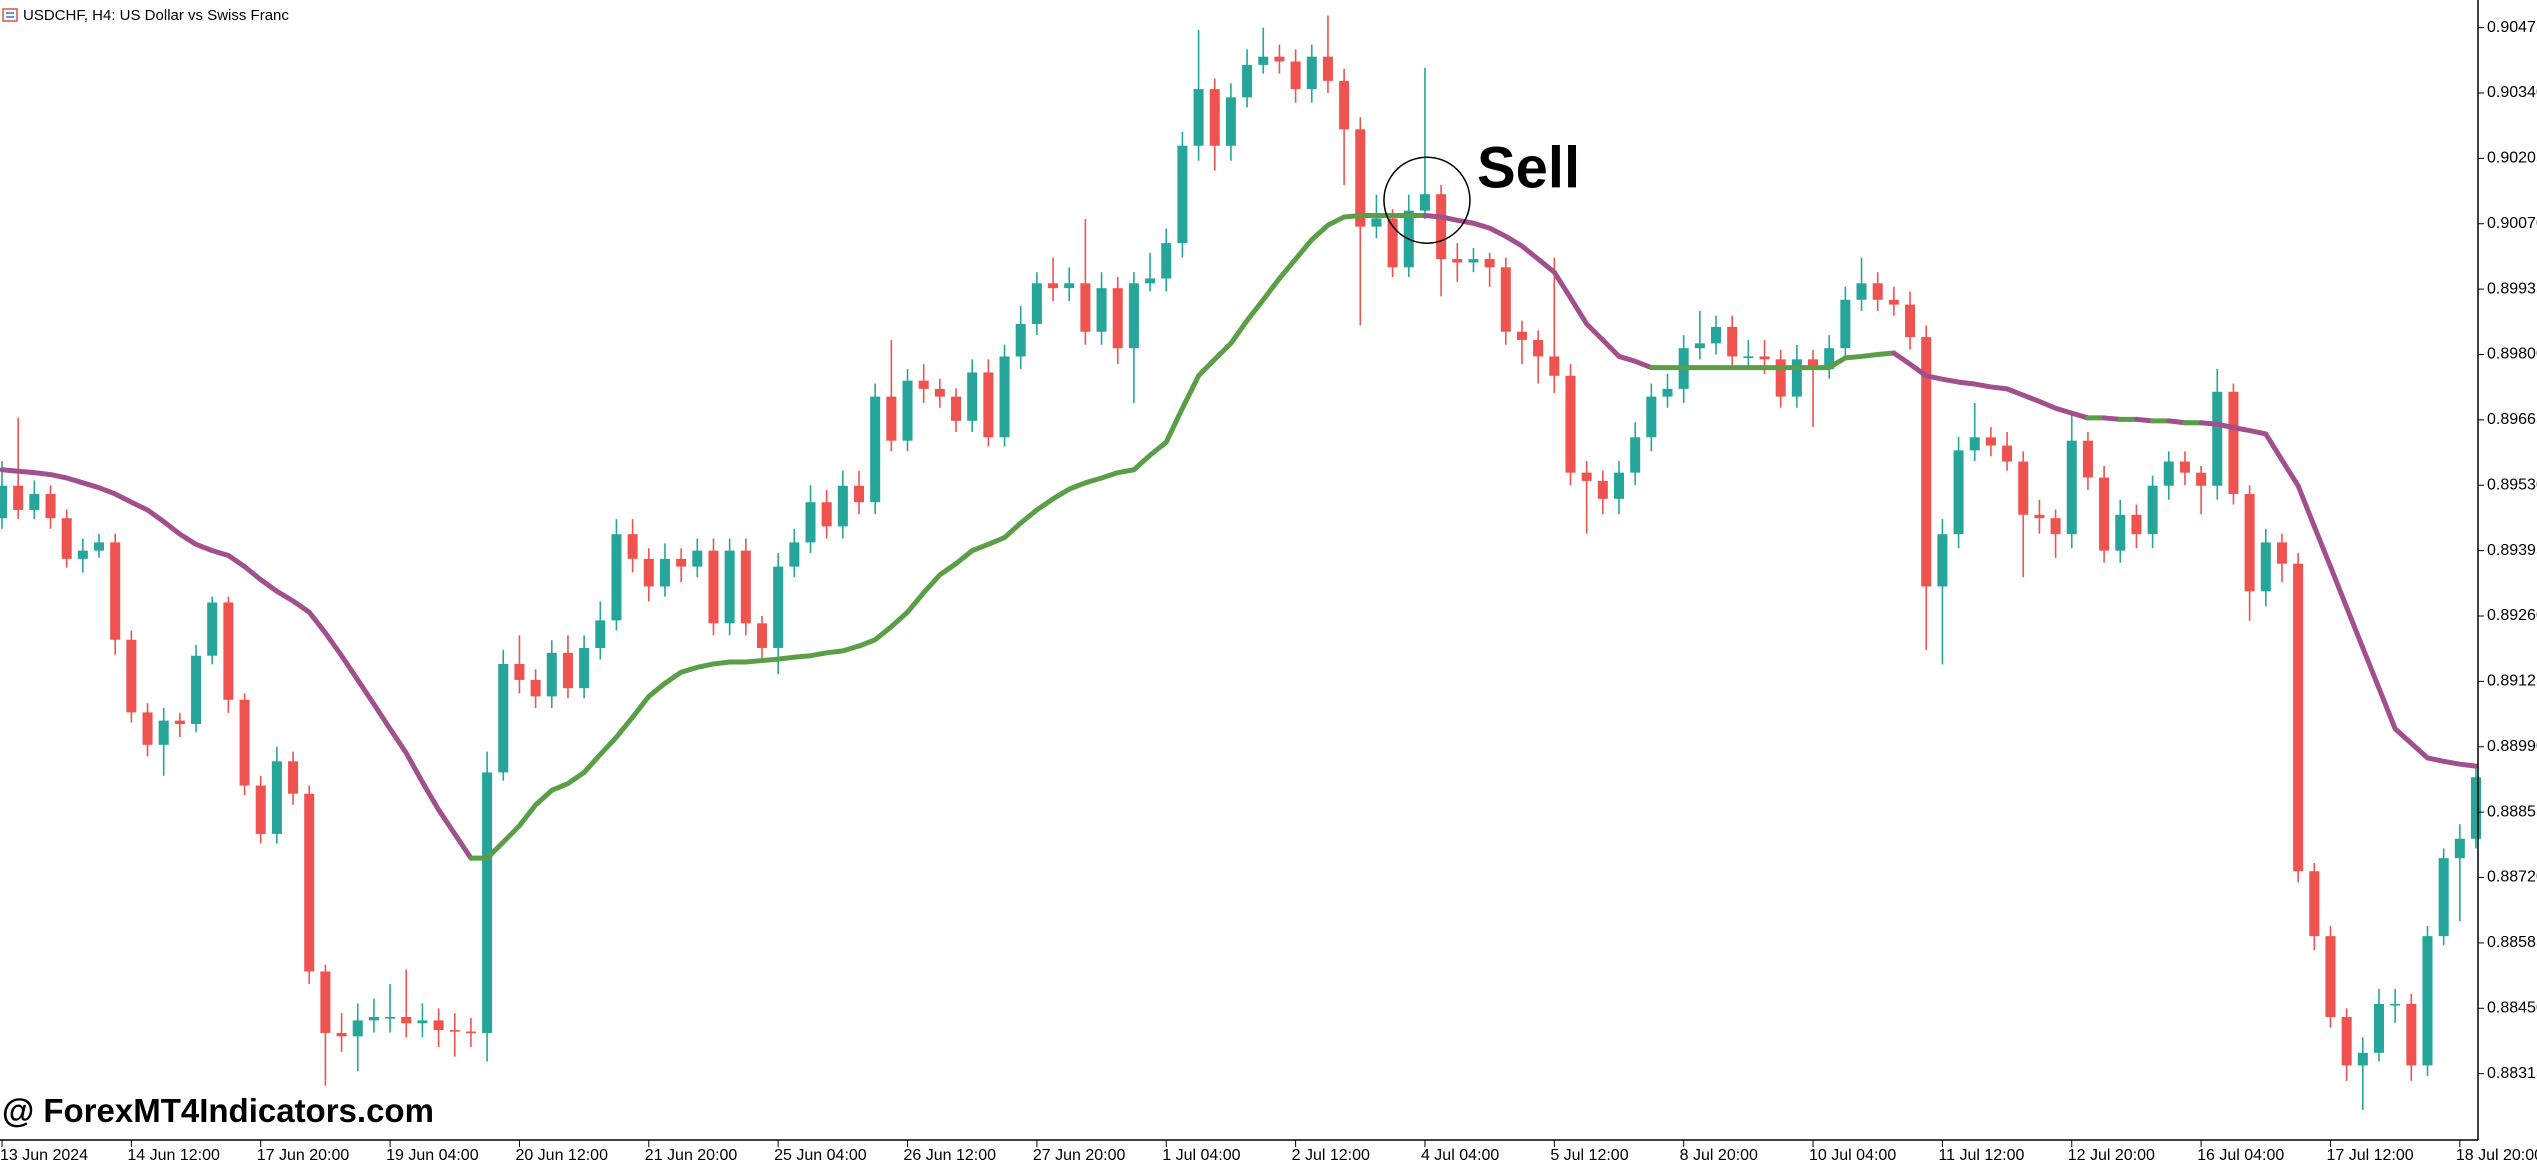 This screenshot has width=2537, height=1168. I want to click on signal-circle, so click(1427, 200).